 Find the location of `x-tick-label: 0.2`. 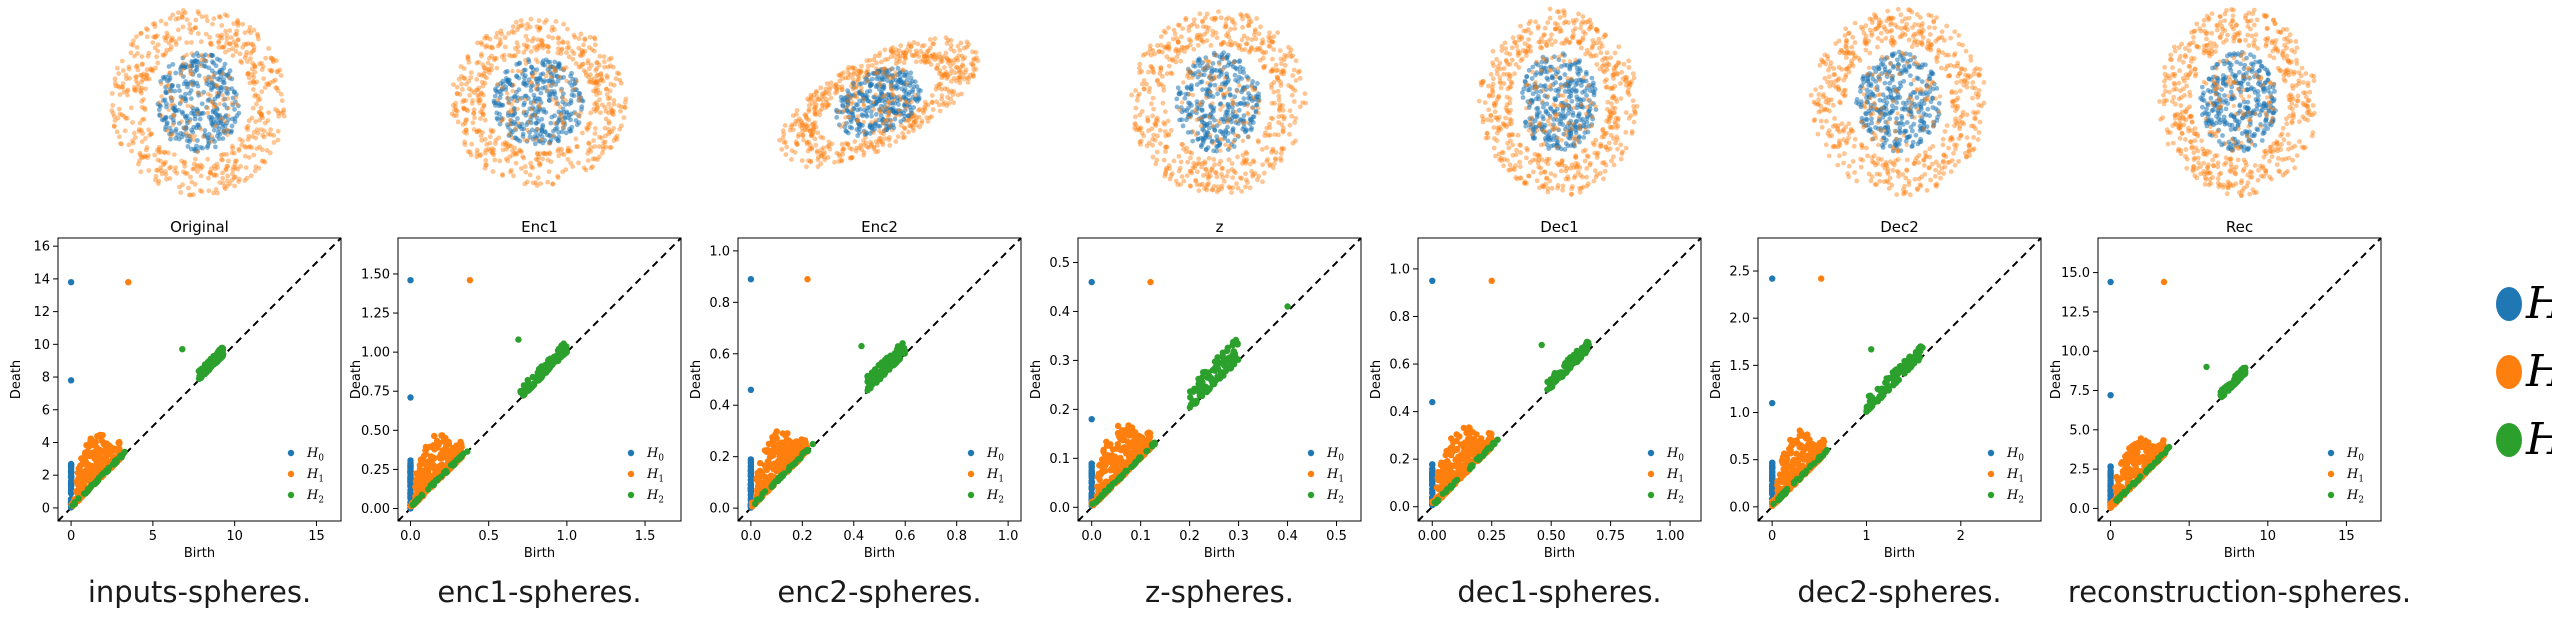

x-tick-label: 0.2 is located at coordinates (1189, 536).